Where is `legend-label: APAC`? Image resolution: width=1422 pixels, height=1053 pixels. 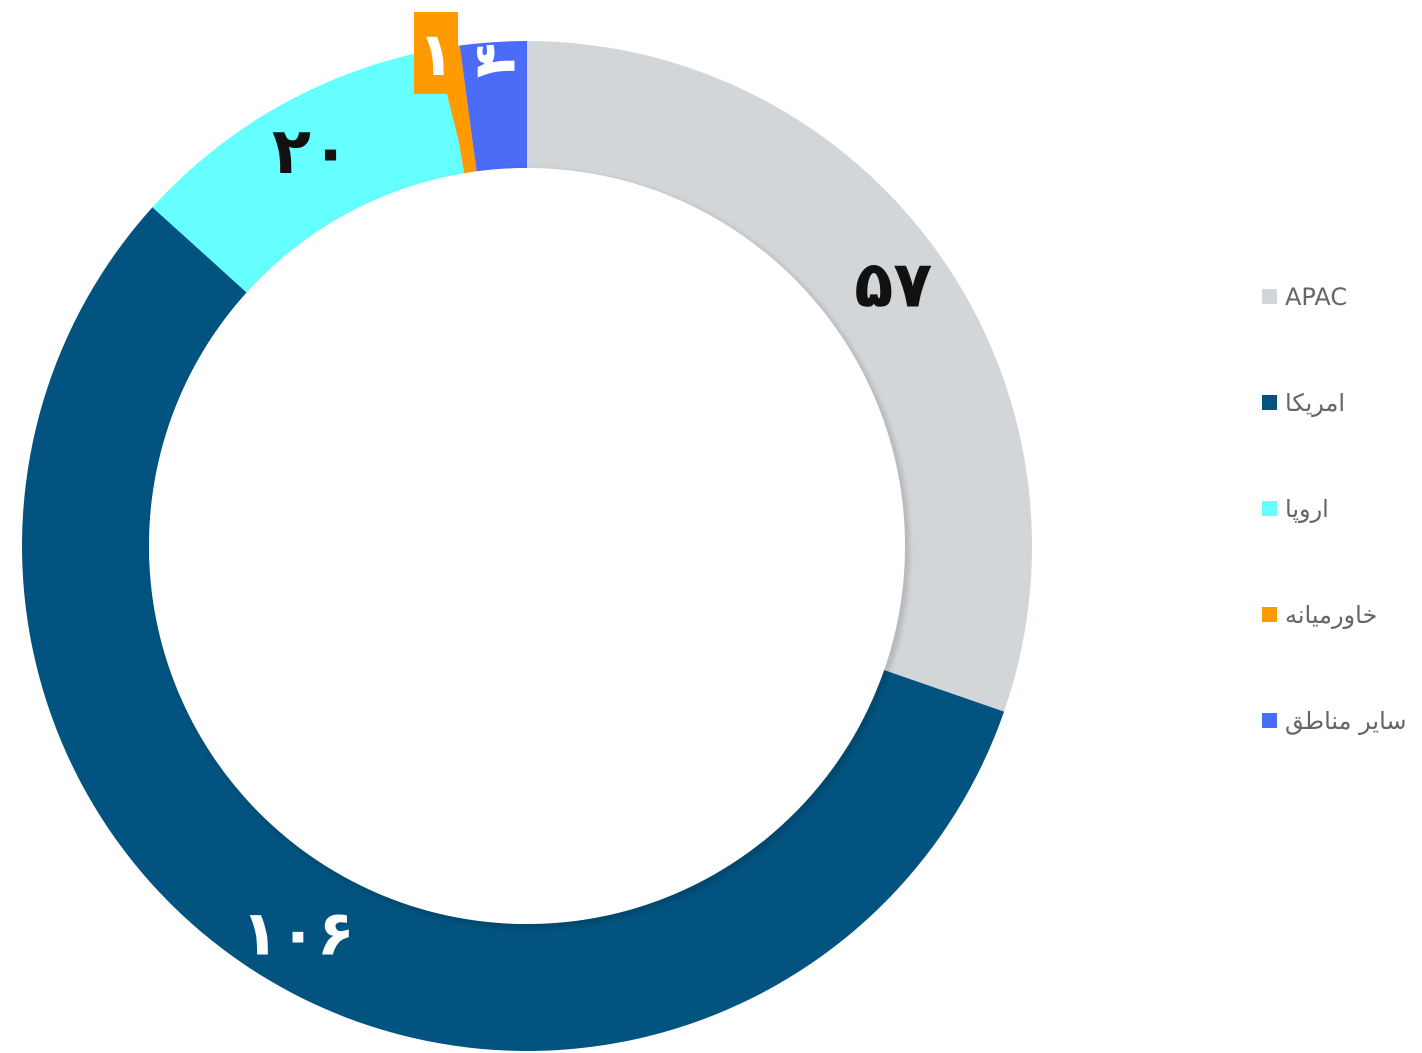 legend-label: APAC is located at coordinates (1316, 297).